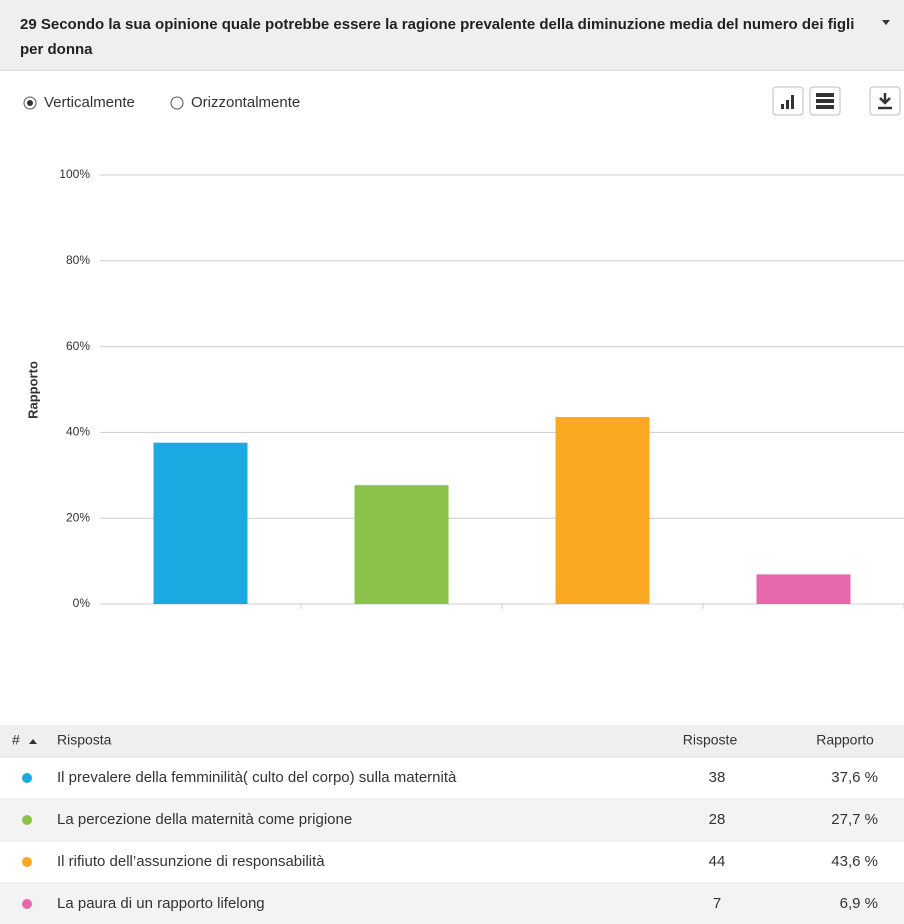 This screenshot has width=904, height=924. Describe the element at coordinates (717, 777) in the screenshot. I see `answer-count: 38` at that location.